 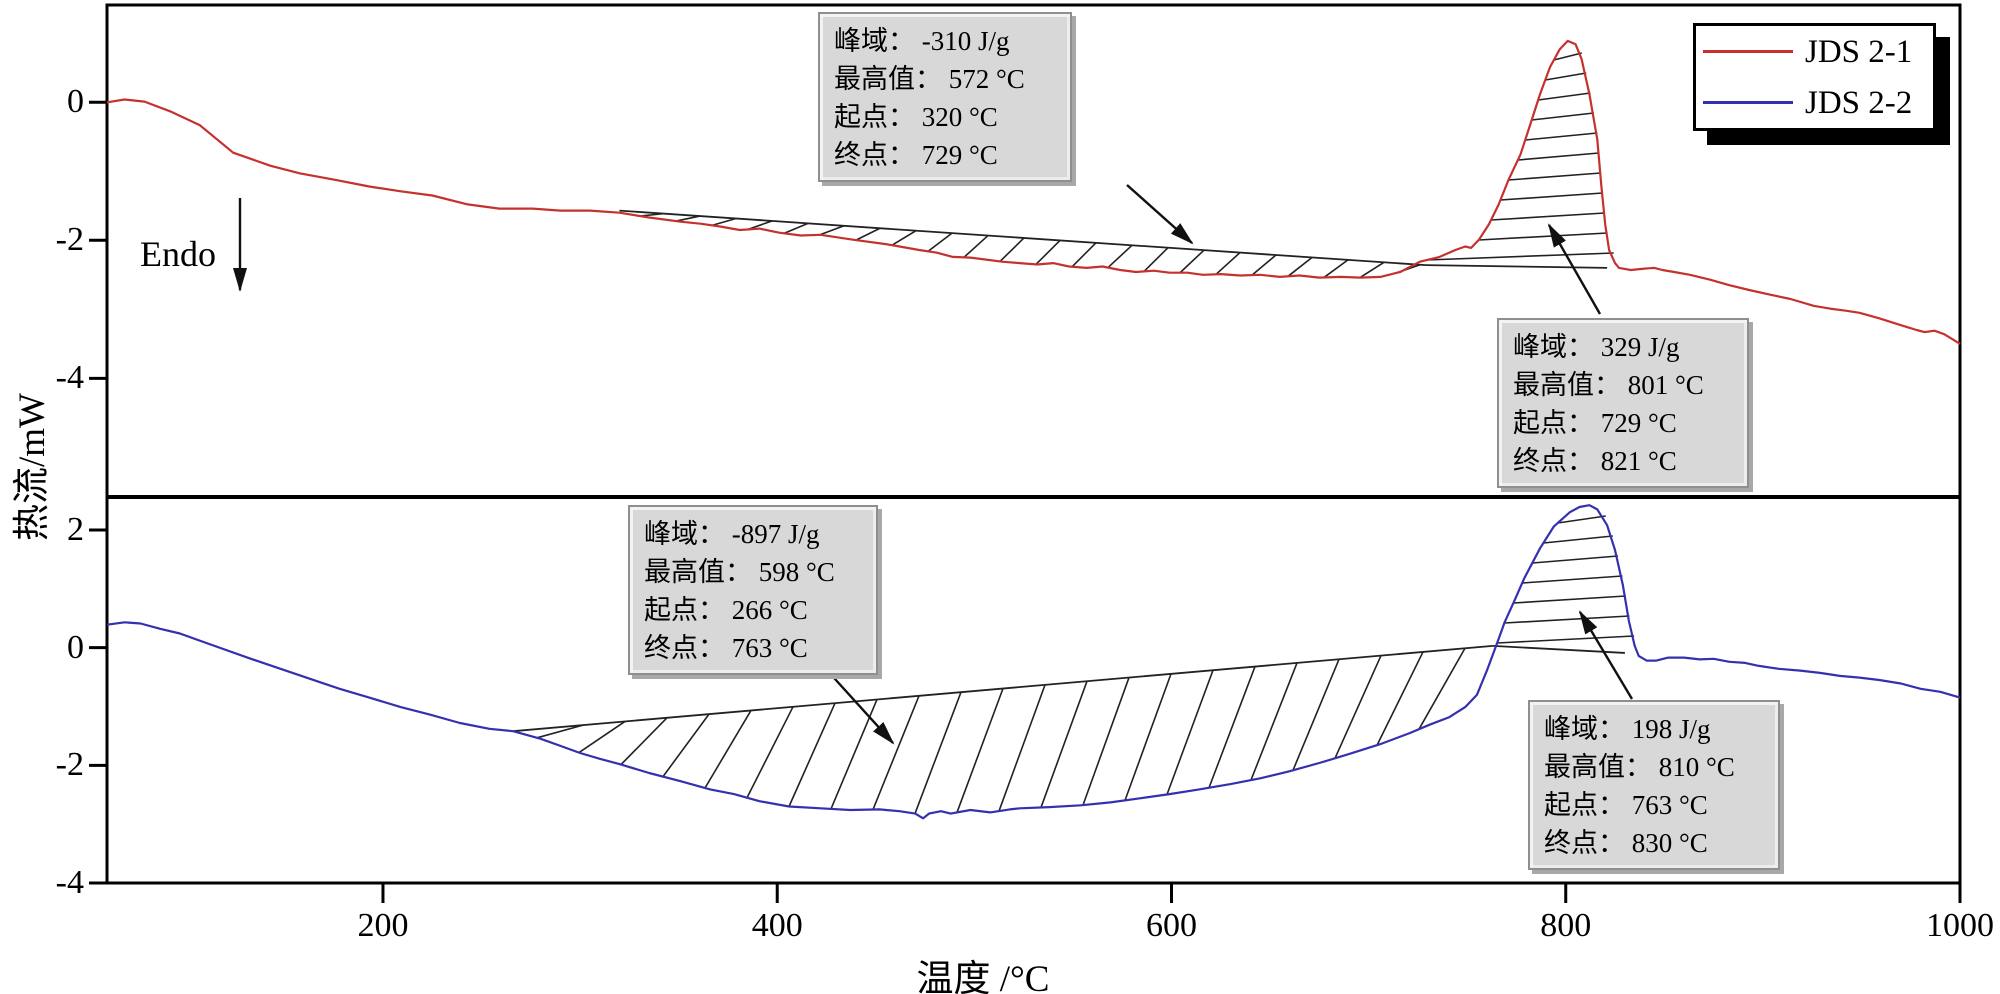 I want to click on arrow-bottom-peak, so click(x=1606, y=655).